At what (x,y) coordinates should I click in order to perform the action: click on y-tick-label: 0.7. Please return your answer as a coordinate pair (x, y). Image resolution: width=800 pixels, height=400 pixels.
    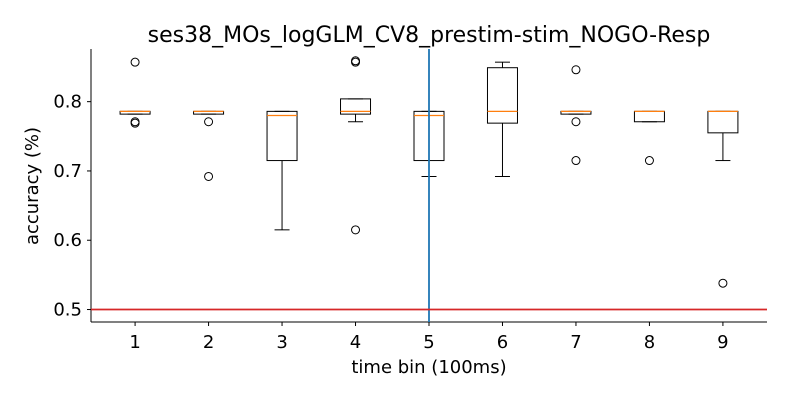
    Looking at the image, I should click on (67, 171).